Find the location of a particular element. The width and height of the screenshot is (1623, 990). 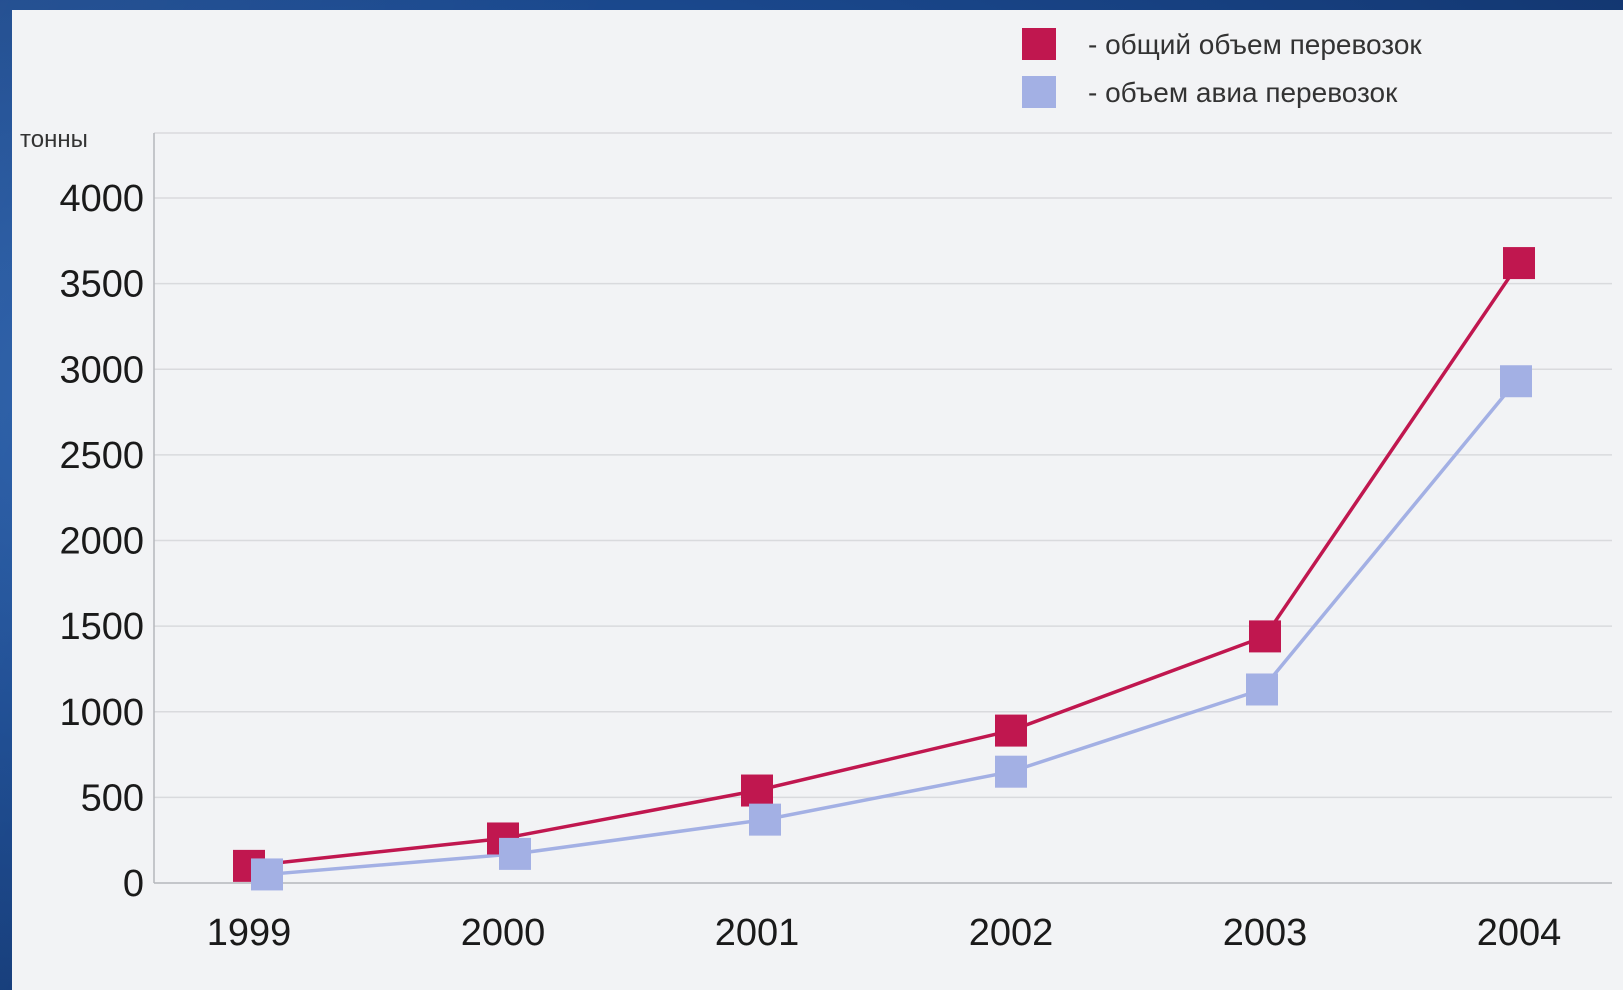

y-tick-label: 2500 is located at coordinates (101, 456).